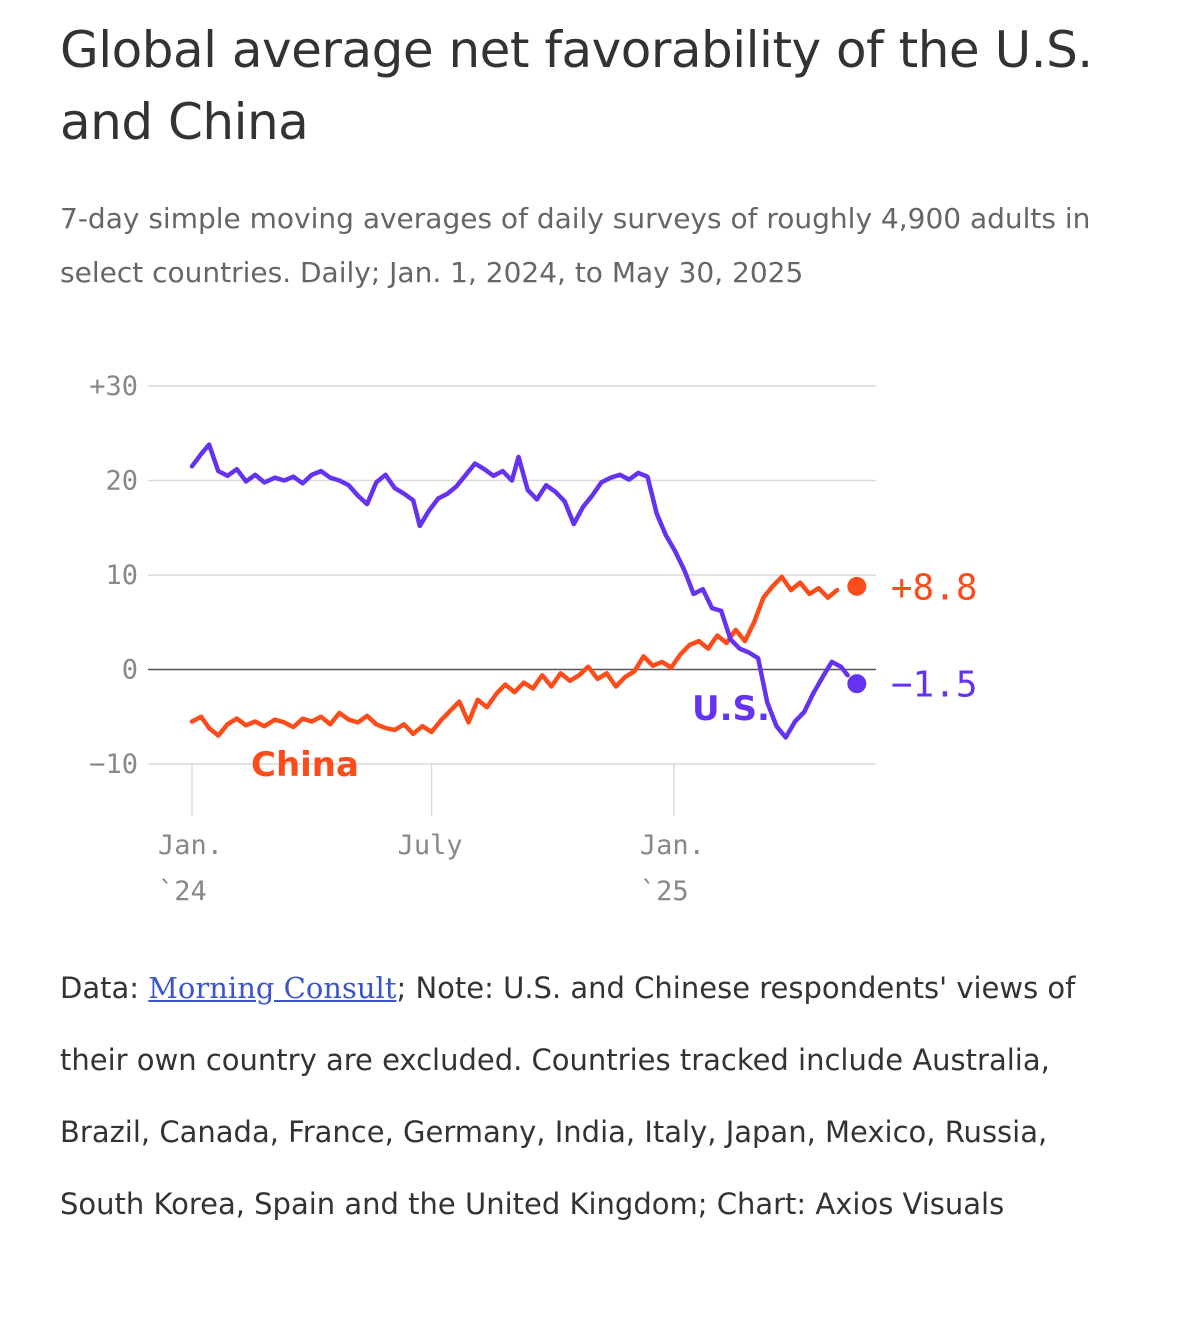  Describe the element at coordinates (430, 845) in the screenshot. I see `x-tick-label: July` at that location.